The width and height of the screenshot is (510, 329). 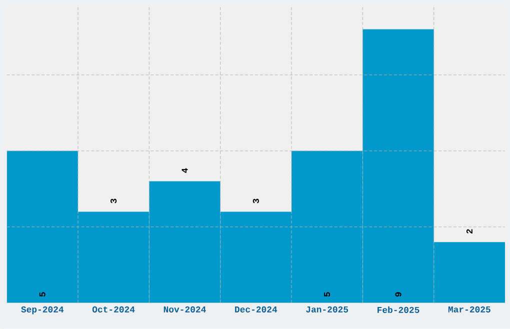 I want to click on x-tick-label: Dec-2024, so click(x=256, y=309).